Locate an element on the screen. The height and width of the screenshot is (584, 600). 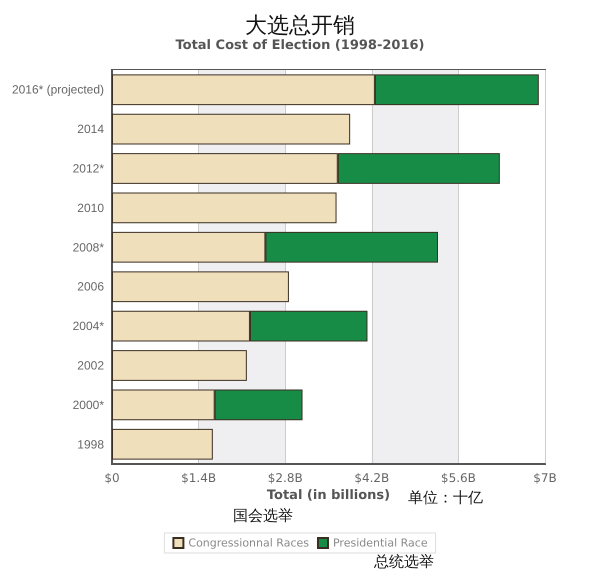
y-tick-label: 2004* is located at coordinates (88, 326).